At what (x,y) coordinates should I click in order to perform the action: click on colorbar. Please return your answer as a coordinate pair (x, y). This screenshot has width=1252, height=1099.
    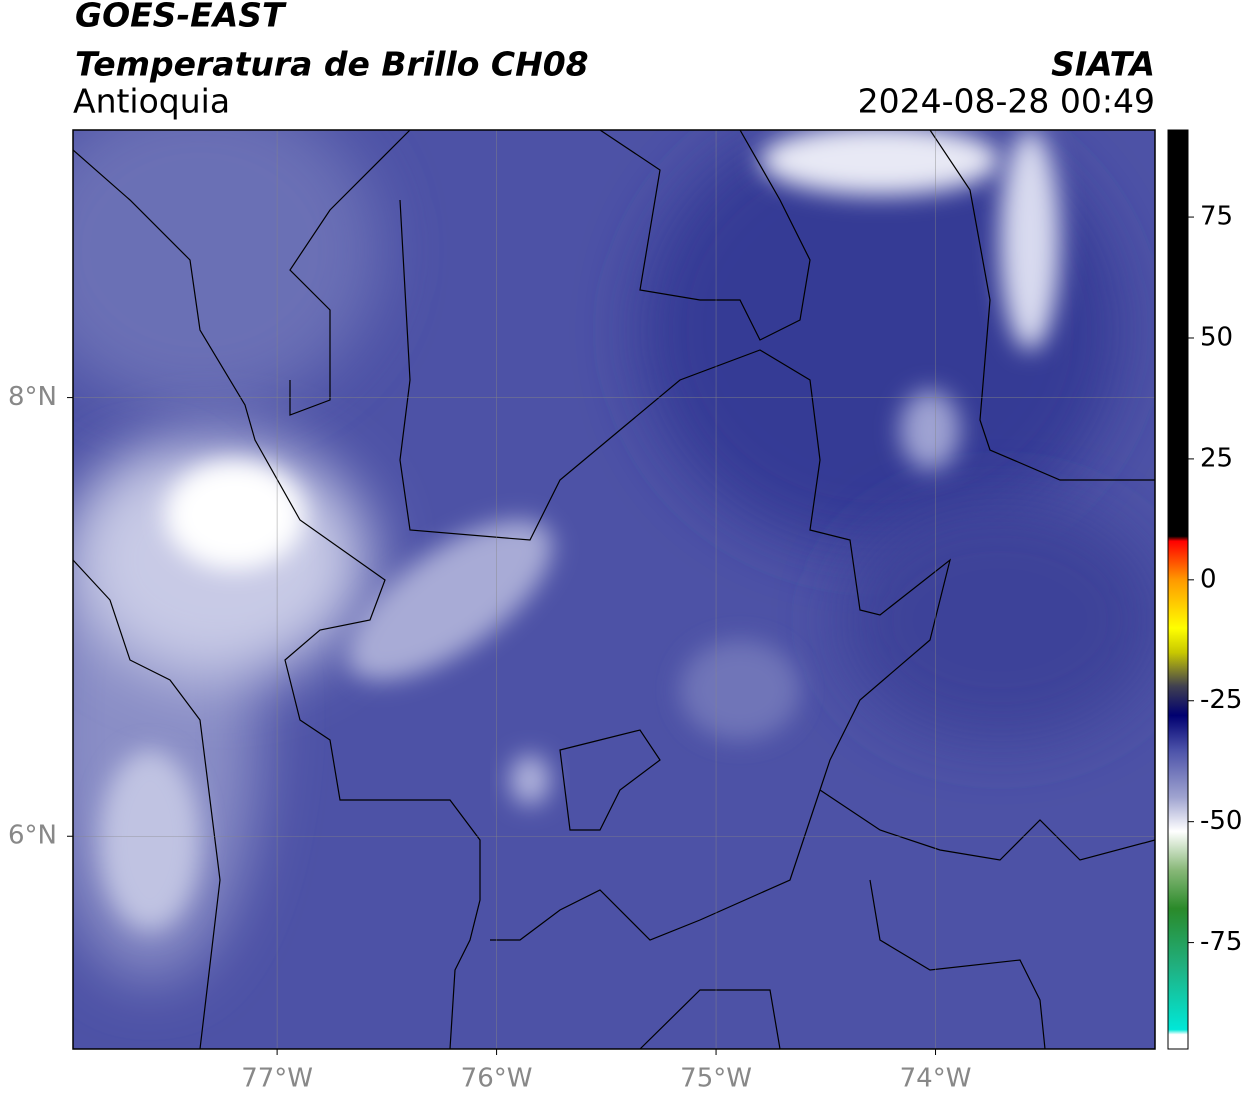
    Looking at the image, I should click on (1178, 589).